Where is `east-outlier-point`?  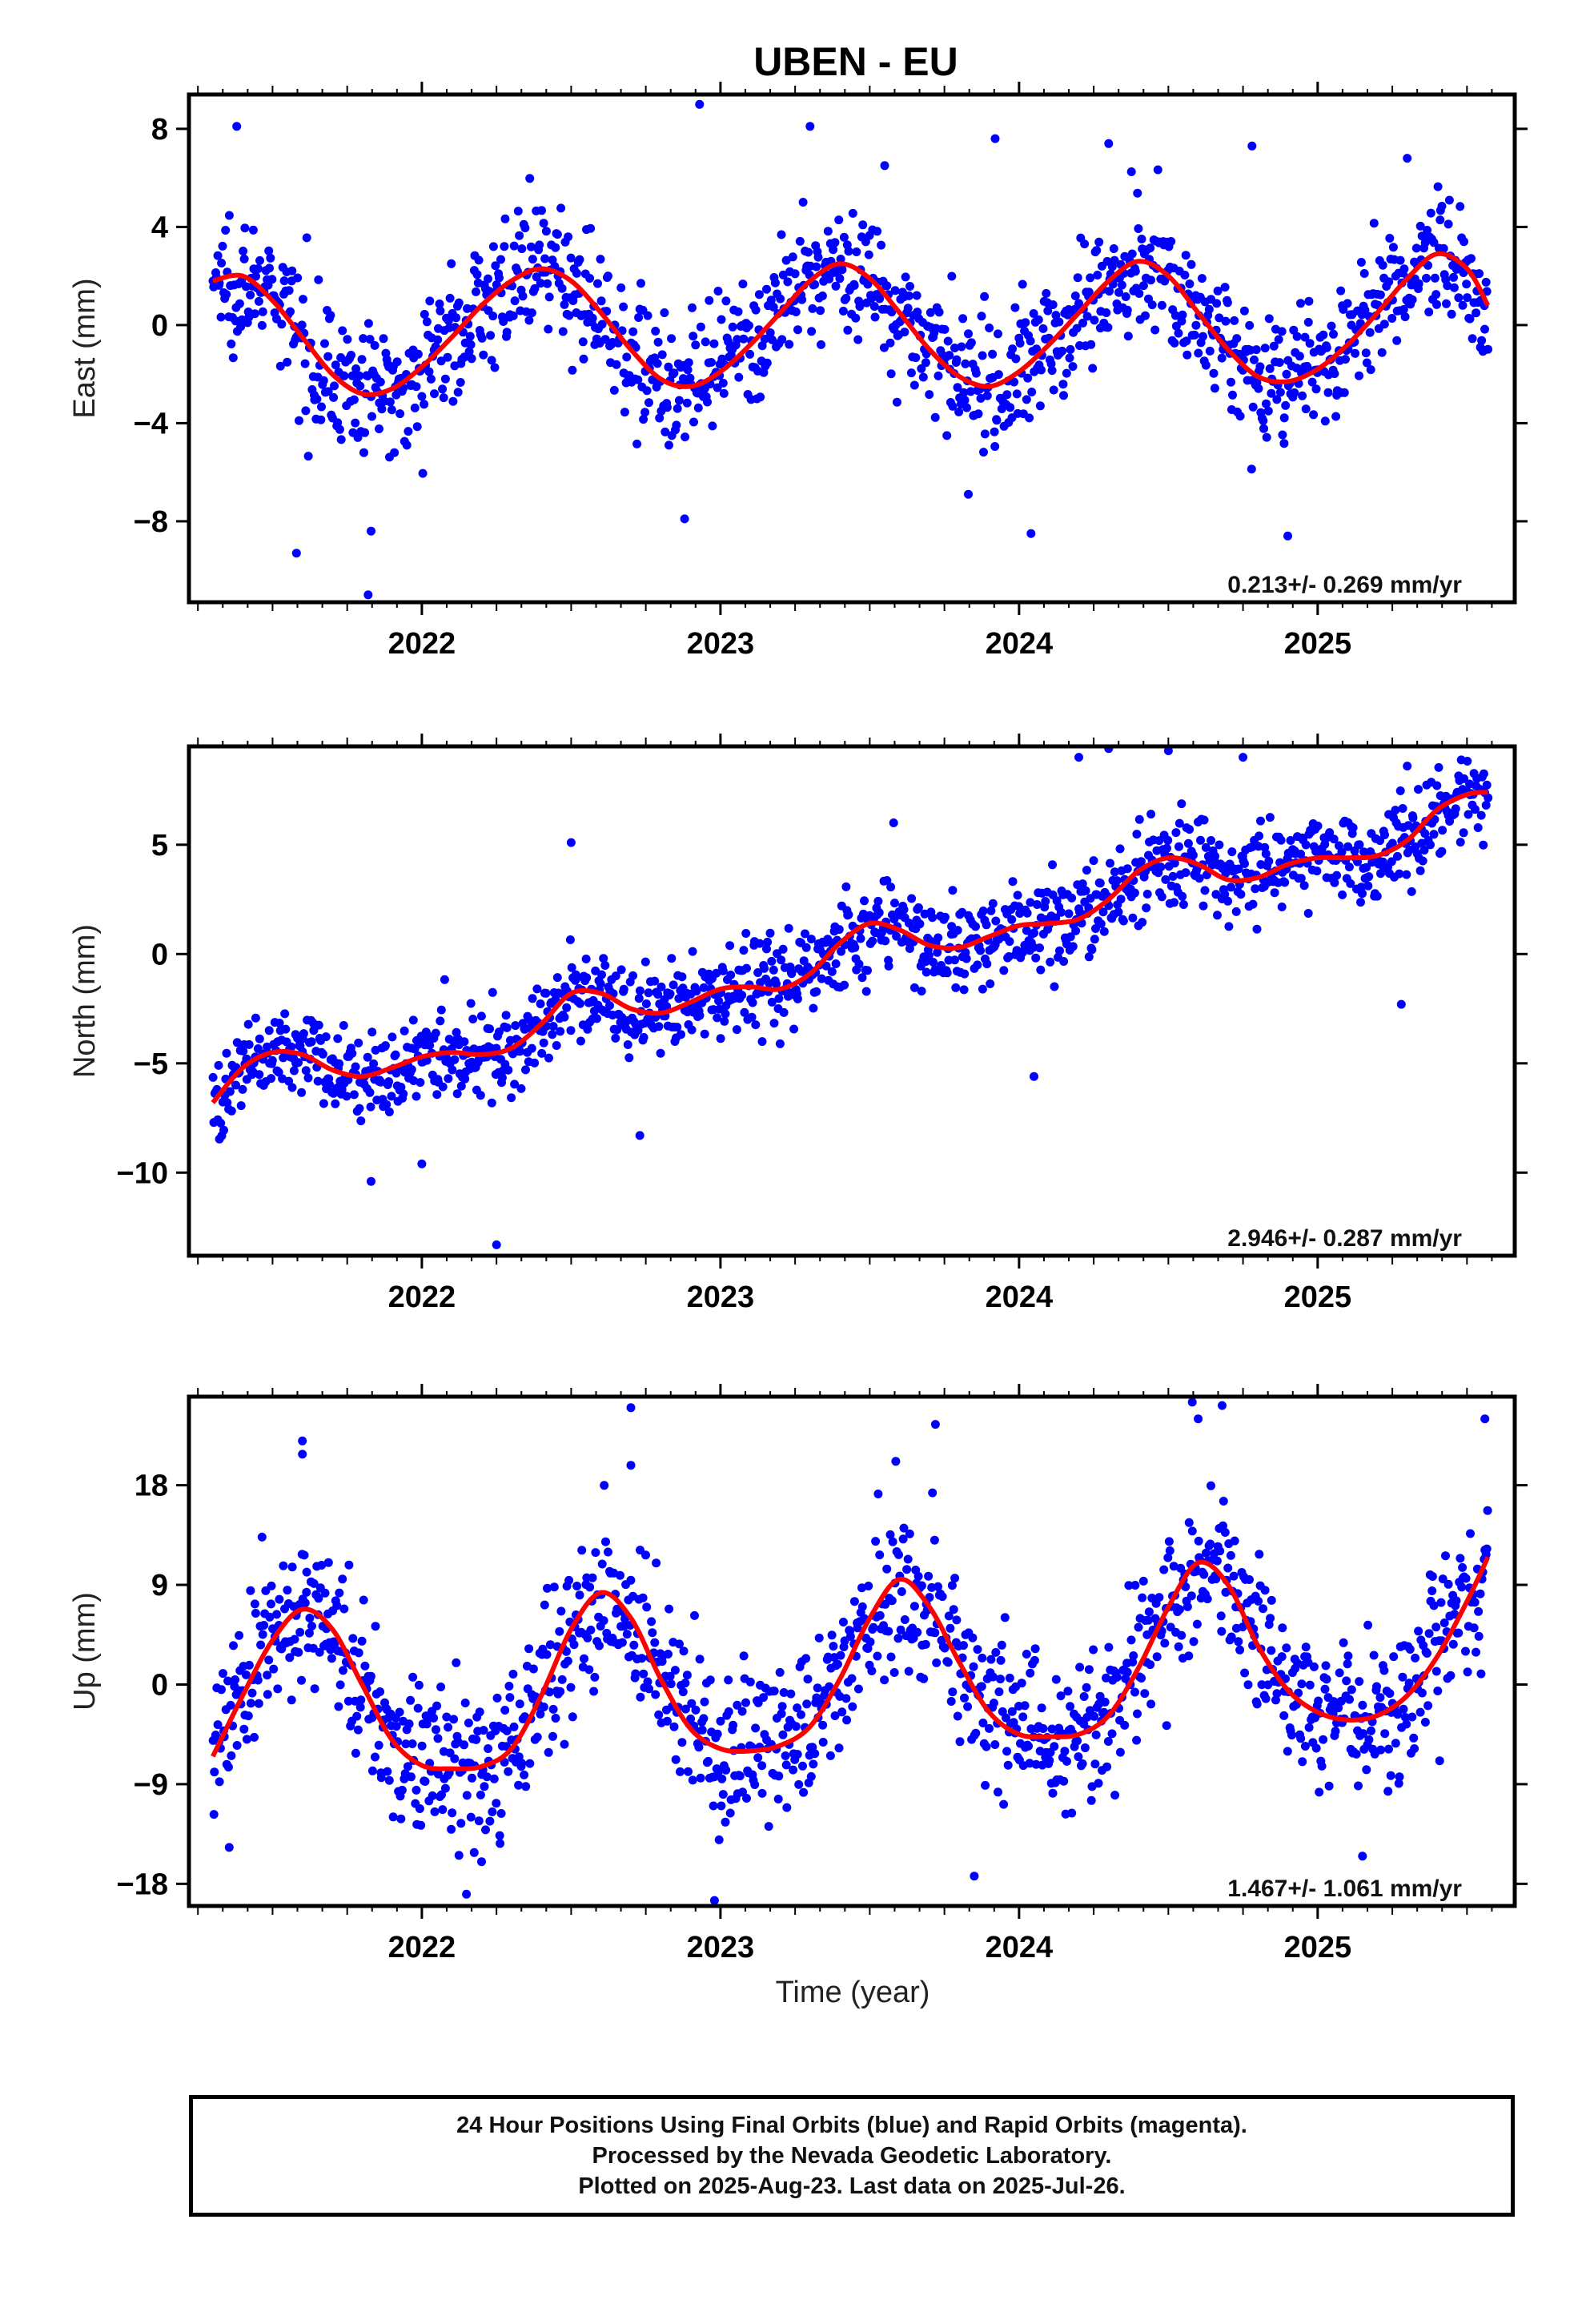 east-outlier-point is located at coordinates (968, 494).